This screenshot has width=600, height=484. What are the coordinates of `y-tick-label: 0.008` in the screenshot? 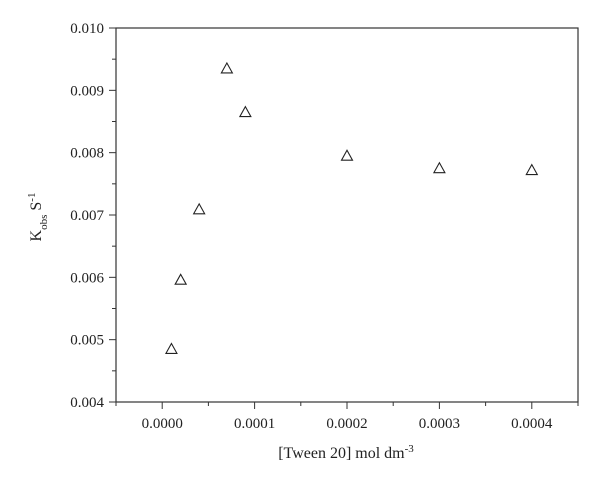 It's located at (87, 154).